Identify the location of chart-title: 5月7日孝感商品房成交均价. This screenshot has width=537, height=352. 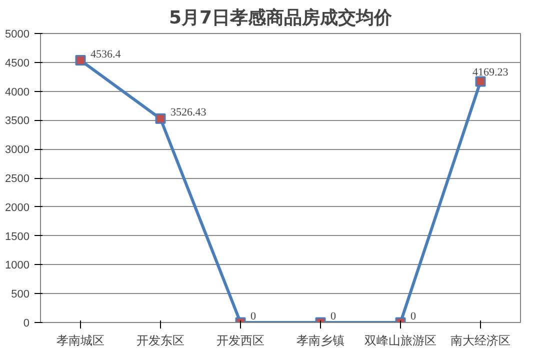
(281, 18).